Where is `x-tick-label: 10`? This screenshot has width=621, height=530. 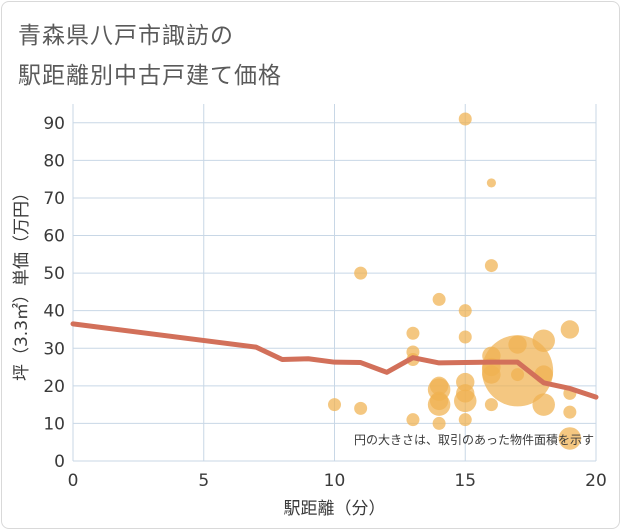
x-tick-label: 10 is located at coordinates (335, 481).